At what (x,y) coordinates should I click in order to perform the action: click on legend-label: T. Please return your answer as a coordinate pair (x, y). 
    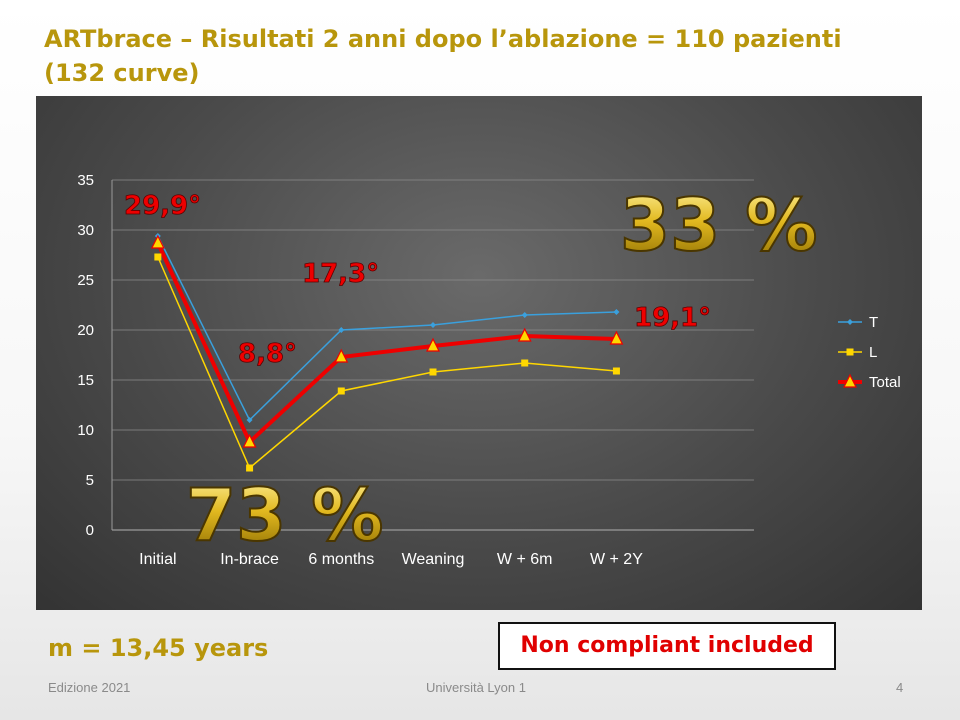
    Looking at the image, I should click on (873, 322).